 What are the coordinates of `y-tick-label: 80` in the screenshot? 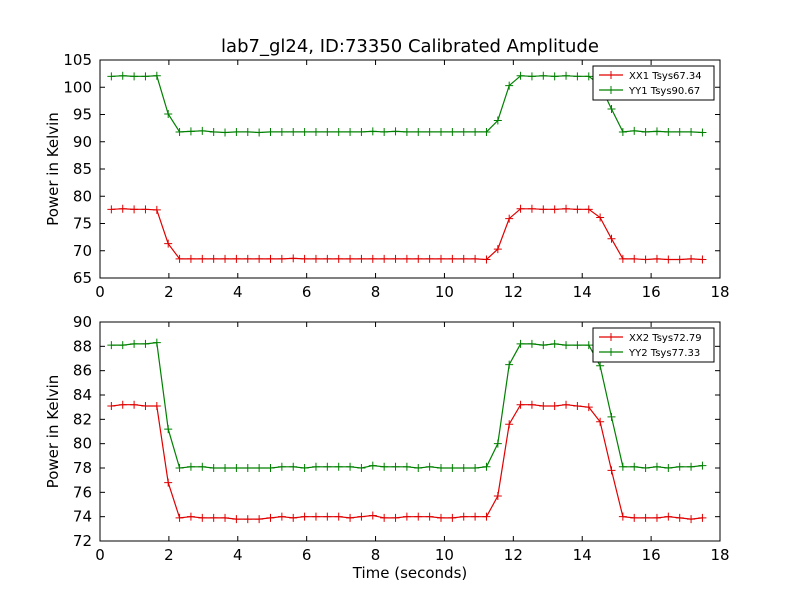 It's located at (82, 196).